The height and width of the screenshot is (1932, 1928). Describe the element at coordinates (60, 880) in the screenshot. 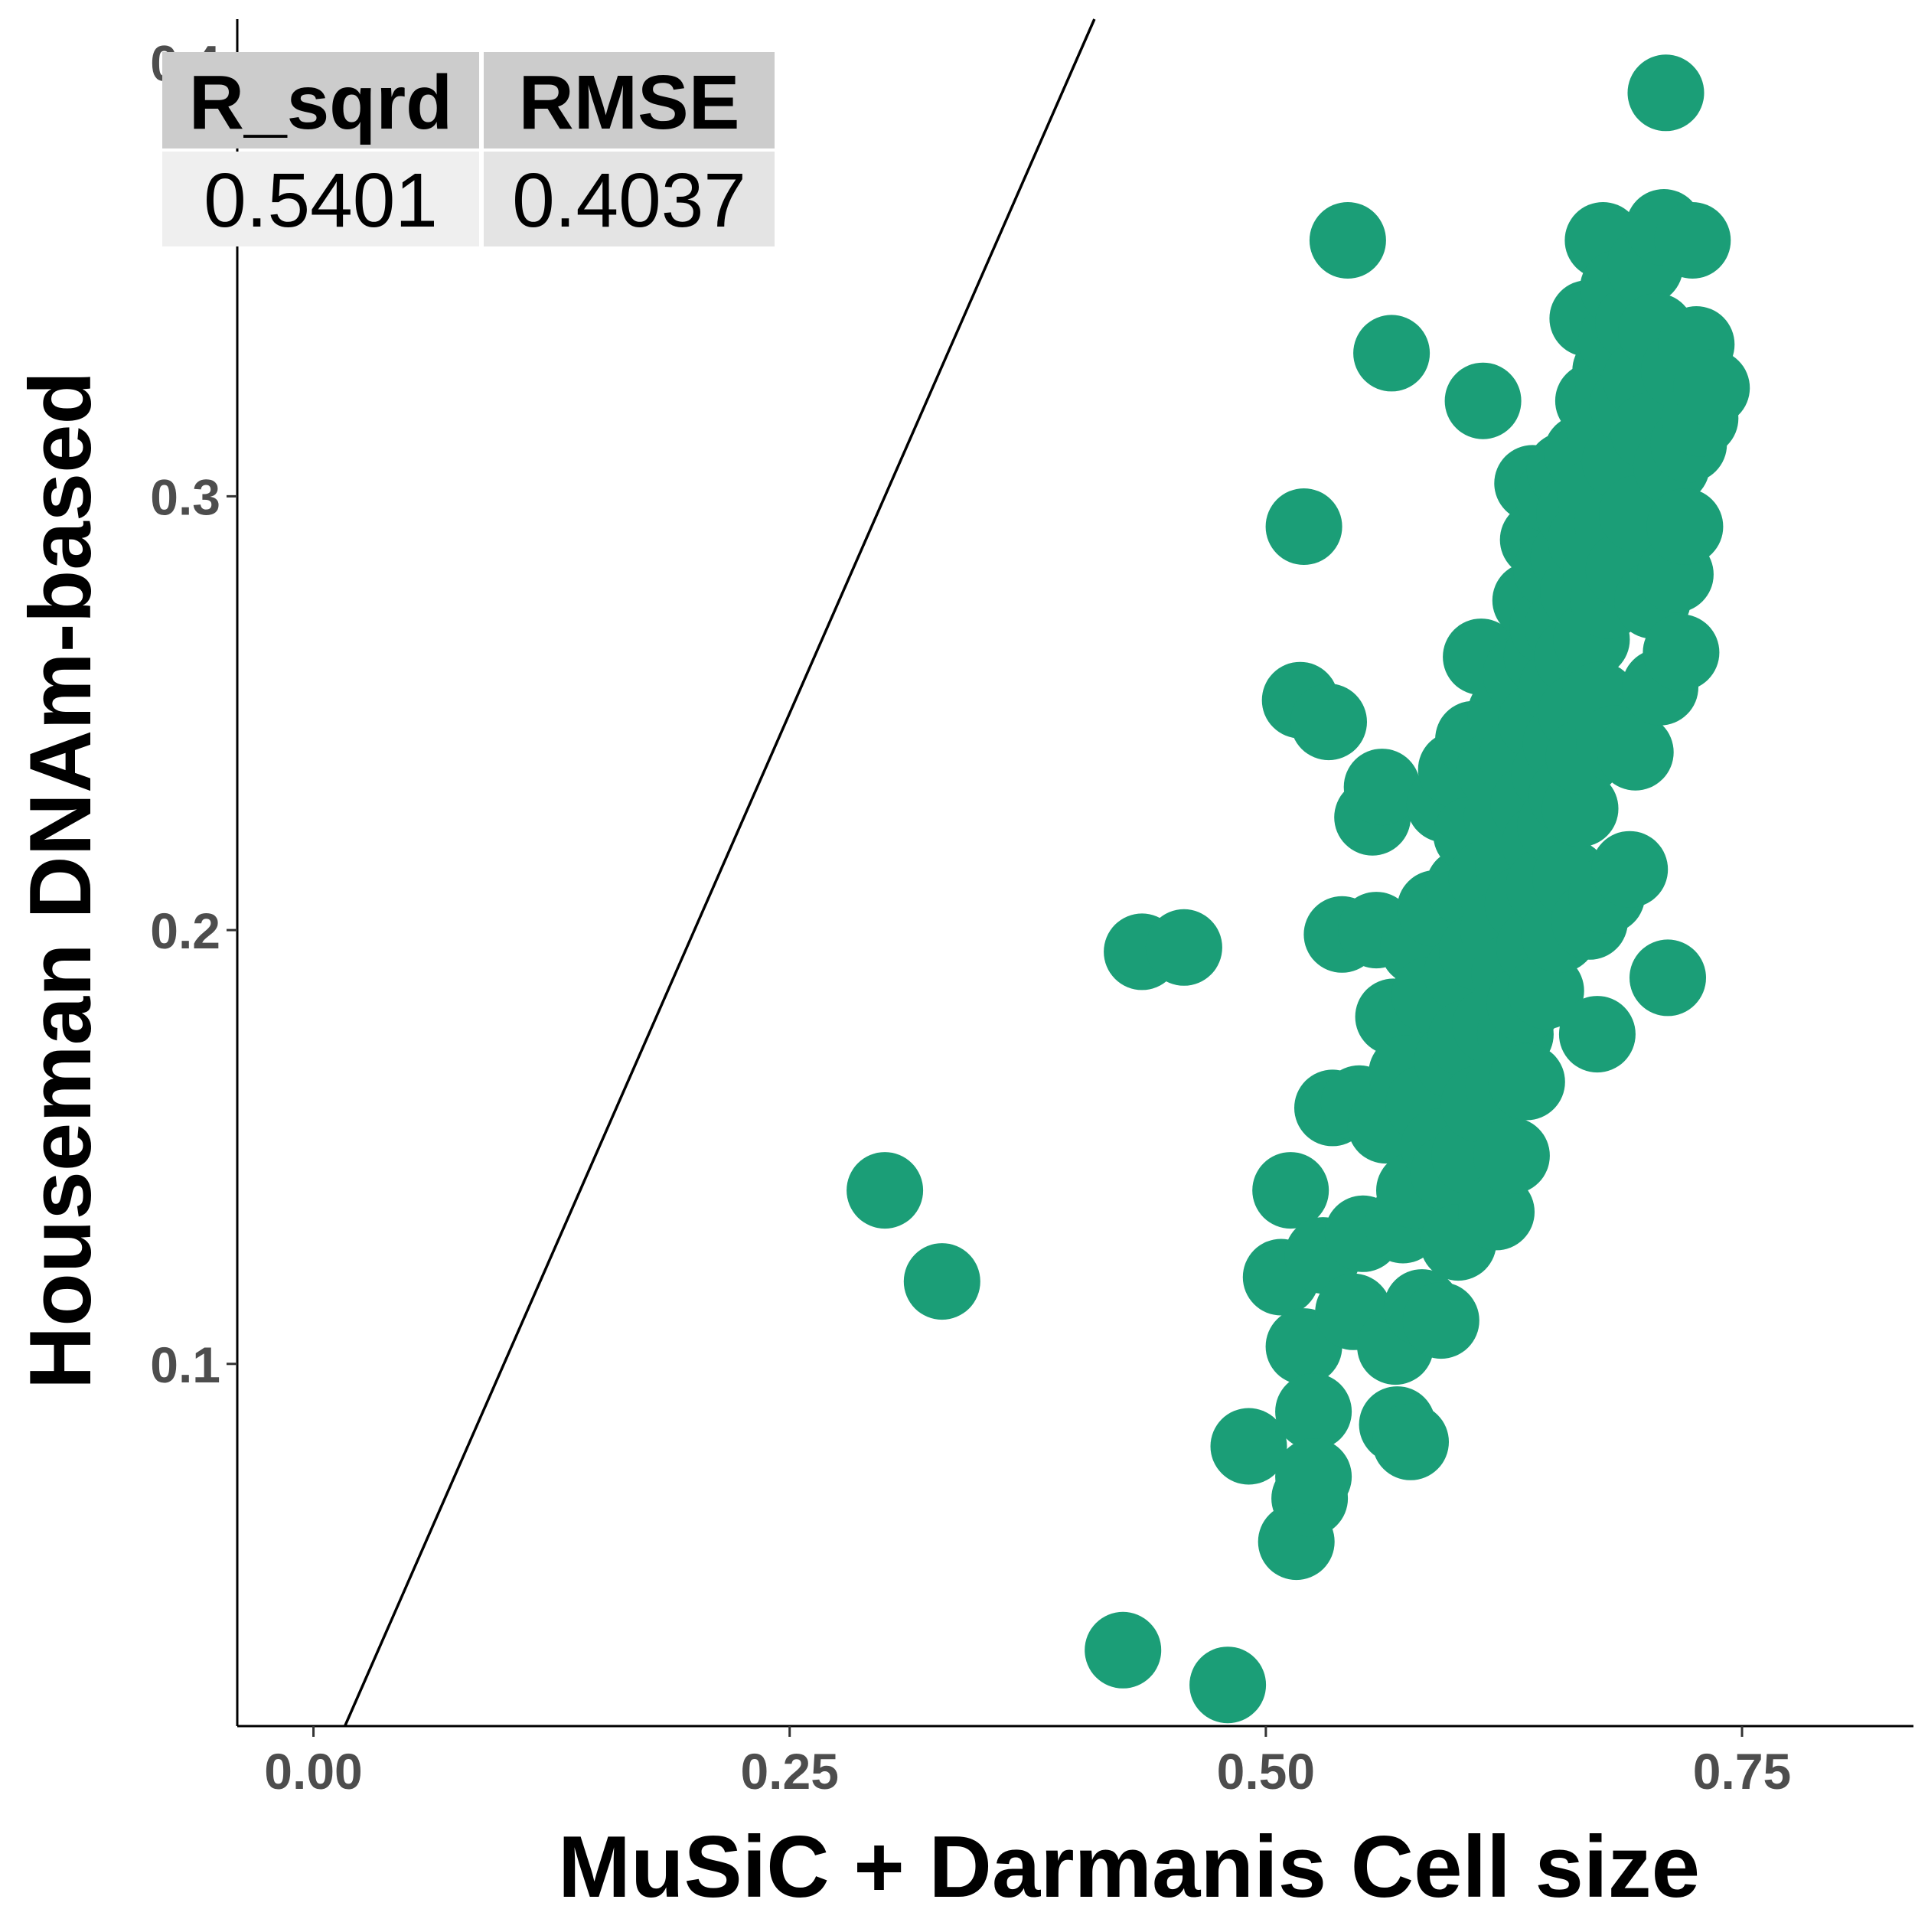

I see `y-axis-title: Houseman DNAm-based` at that location.